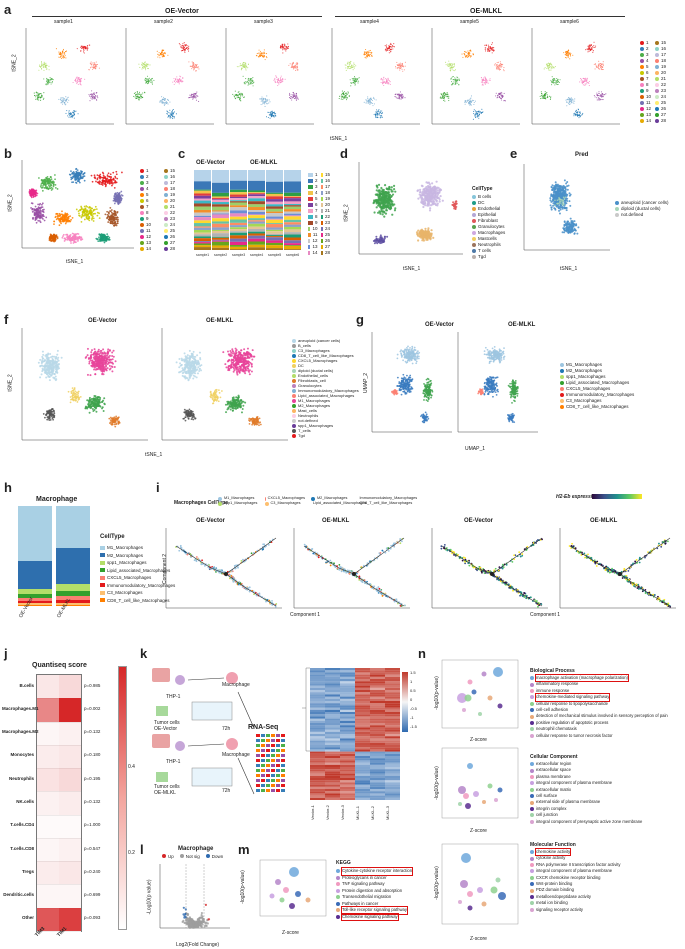  What do you see at coordinates (177, 16) in the screenshot?
I see `a-group-line-left` at bounding box center [177, 16].